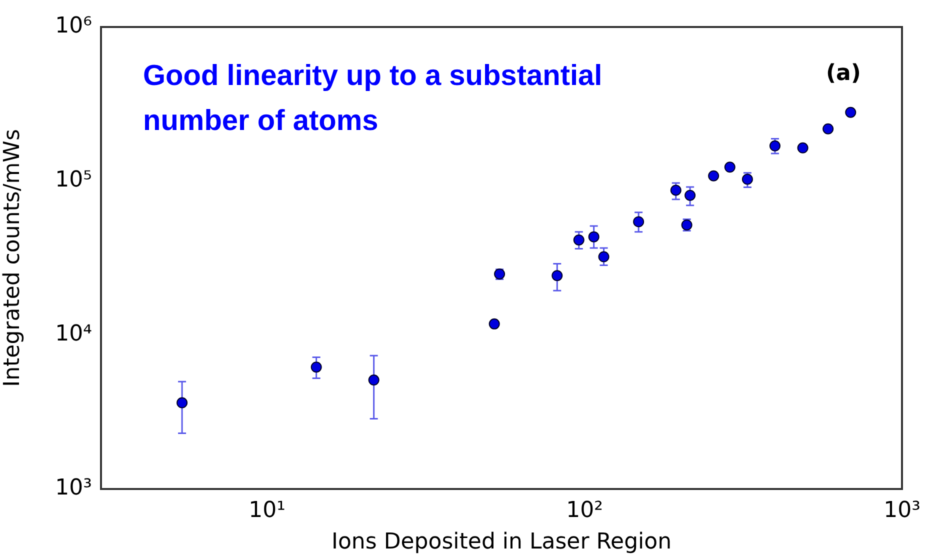  What do you see at coordinates (501, 542) in the screenshot?
I see `x-axis-title: Ions Deposited in Laser Region` at bounding box center [501, 542].